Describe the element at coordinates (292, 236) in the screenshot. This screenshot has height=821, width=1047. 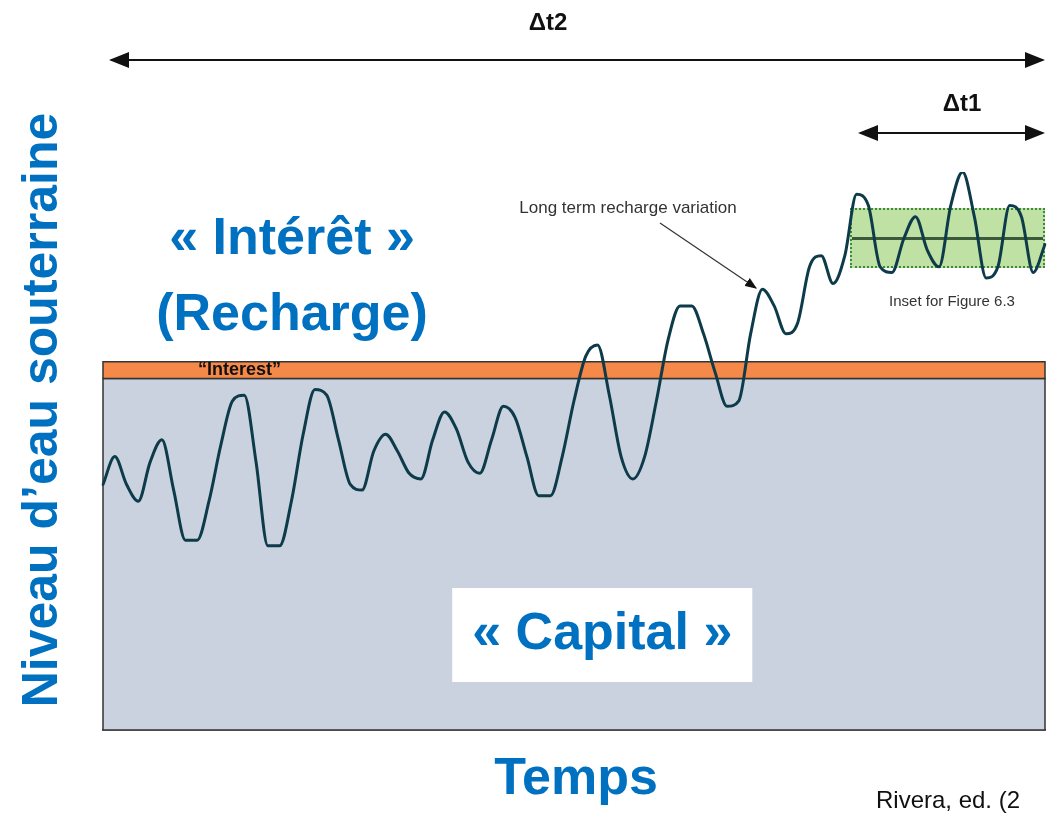
I see `annotation: « Intérêt »` at that location.